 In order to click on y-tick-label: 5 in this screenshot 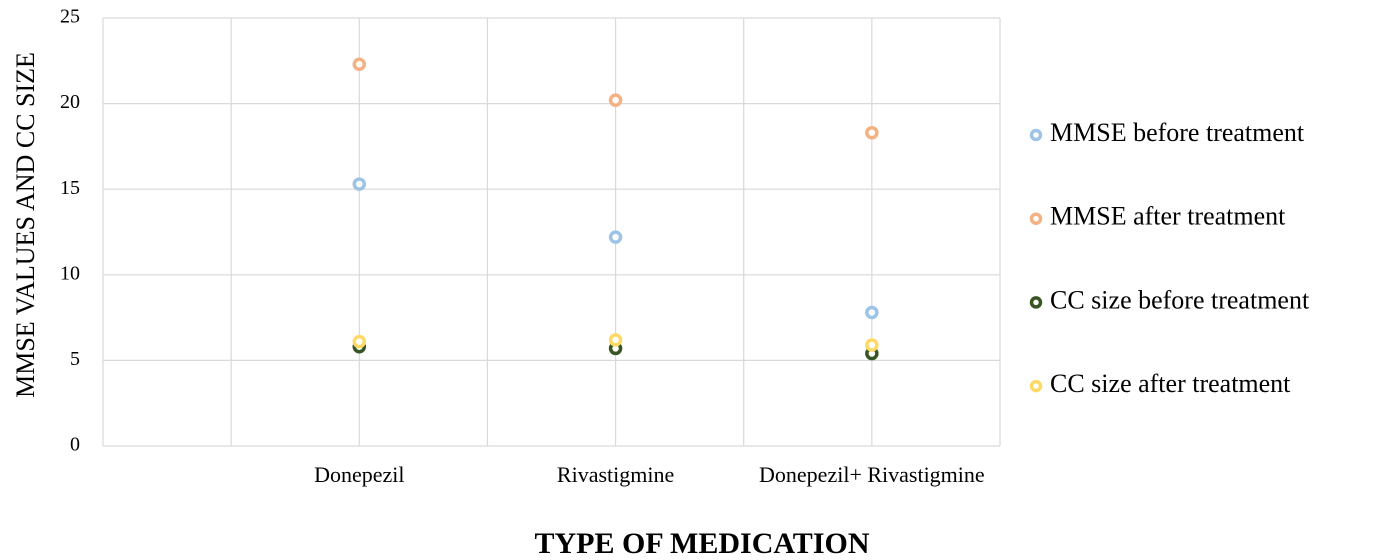, I will do `click(75, 359)`.